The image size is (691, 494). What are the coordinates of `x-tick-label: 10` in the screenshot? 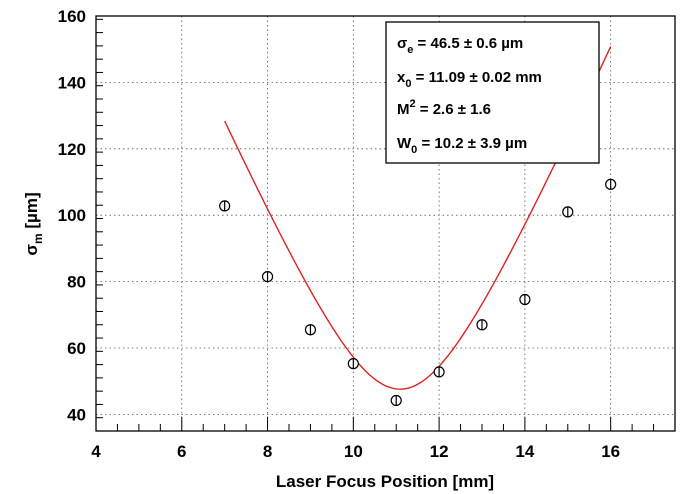 It's located at (353, 451).